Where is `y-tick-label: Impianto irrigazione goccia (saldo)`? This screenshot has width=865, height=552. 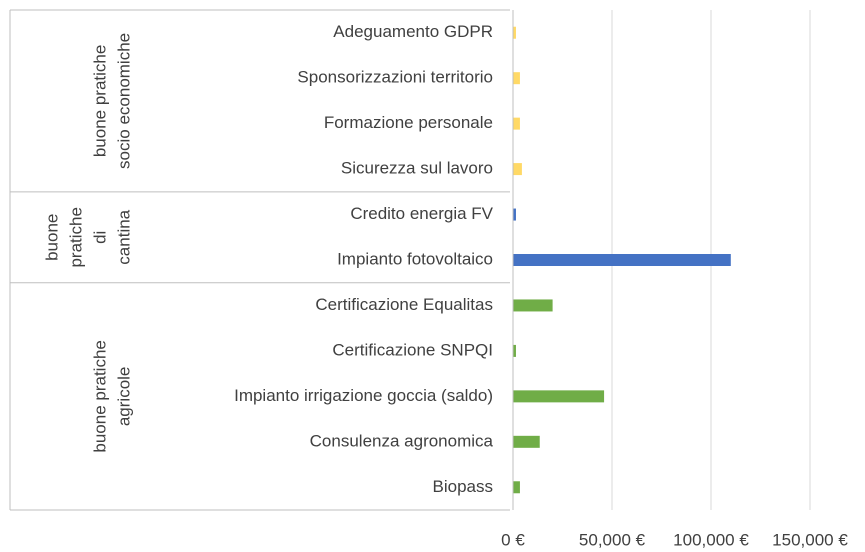 y-tick-label: Impianto irrigazione goccia (saldo) is located at coordinates (363, 395).